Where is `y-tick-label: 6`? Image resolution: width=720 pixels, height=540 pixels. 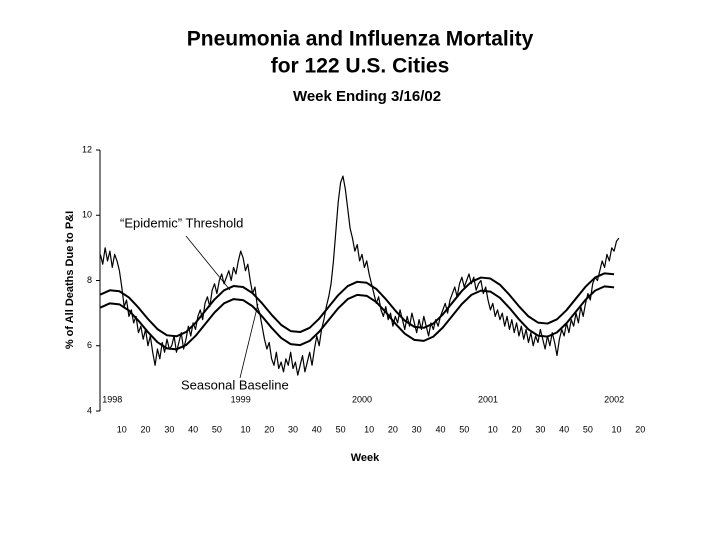
y-tick-label: 6 is located at coordinates (89, 345).